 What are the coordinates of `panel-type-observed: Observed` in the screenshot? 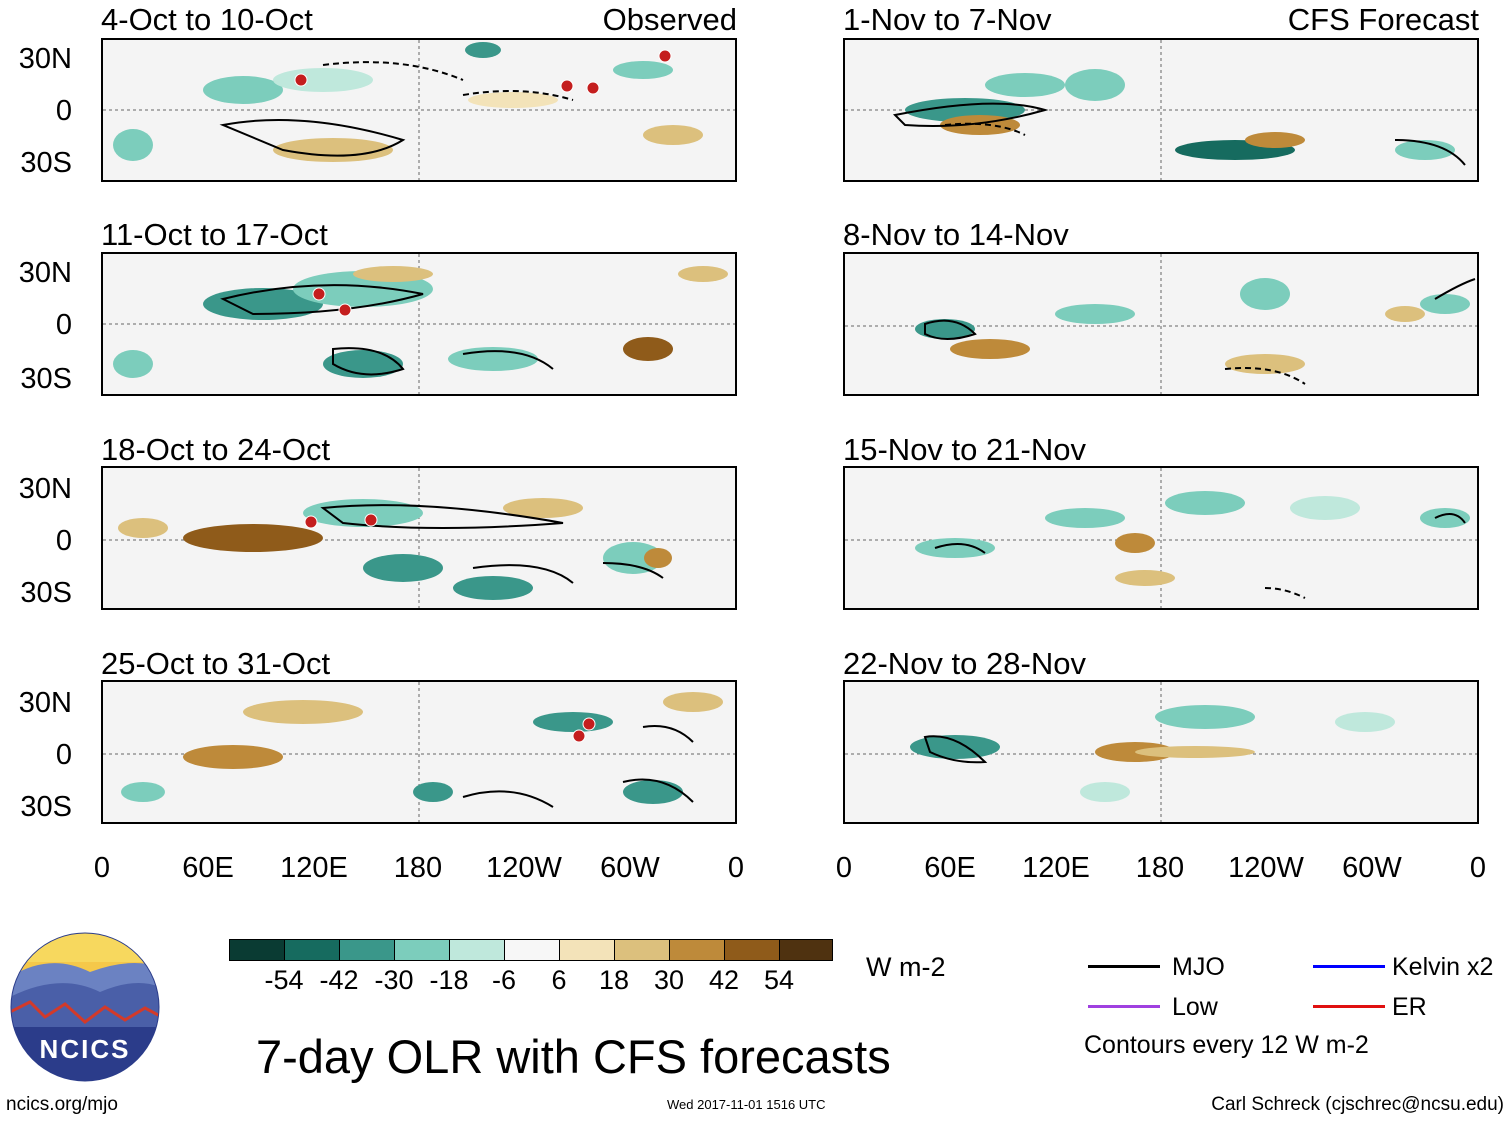 It's located at (669, 19).